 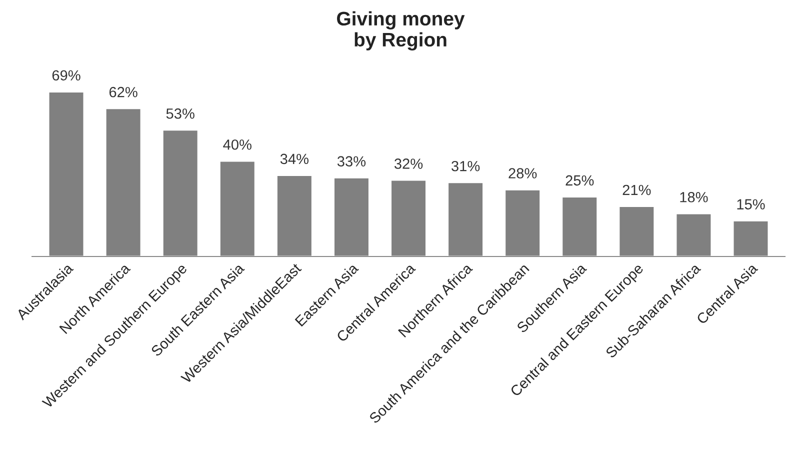 I want to click on data-label: 31%, so click(x=466, y=166).